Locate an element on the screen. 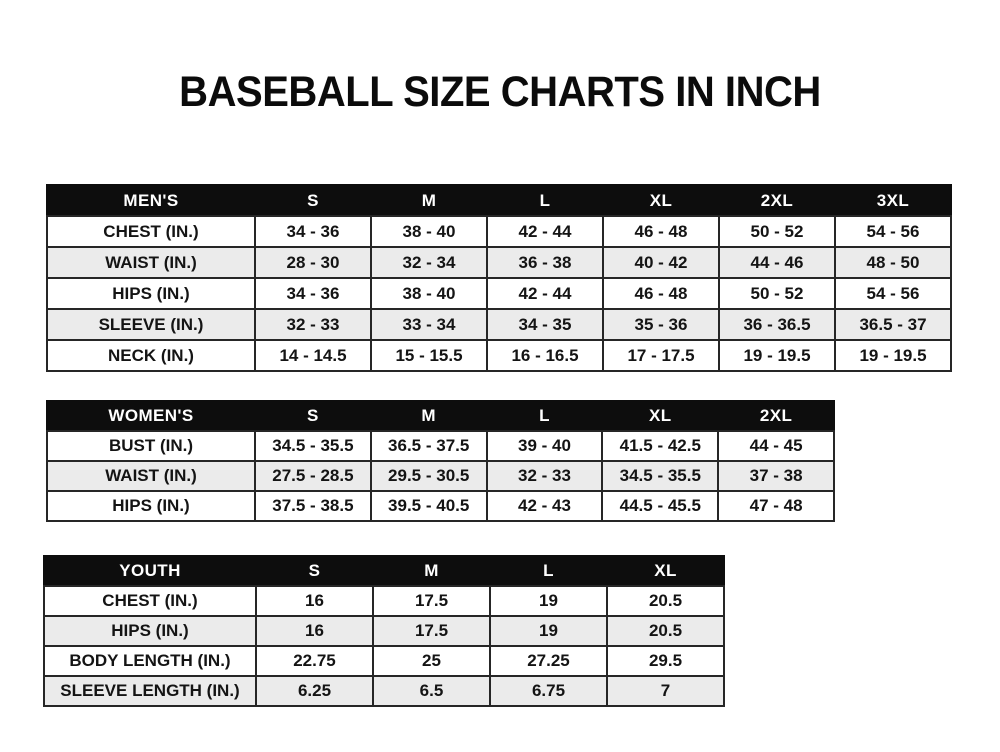 Image resolution: width=1000 pixels, height=752 pixels. size-cell: 40 - 42 is located at coordinates (661, 262).